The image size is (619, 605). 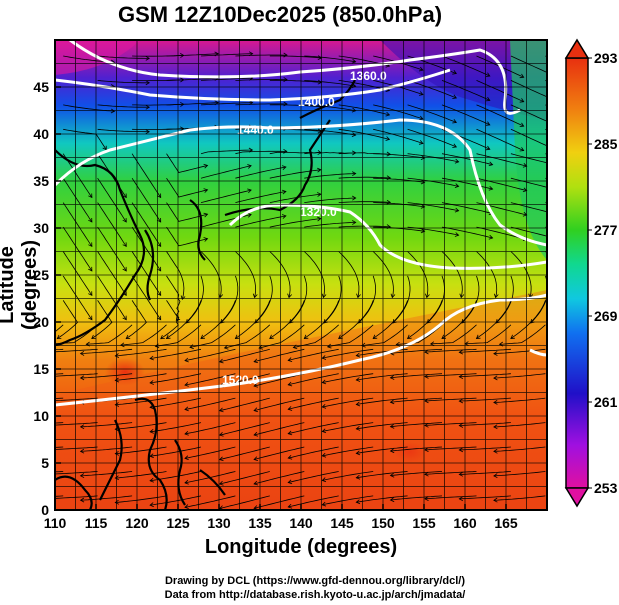 I want to click on x-tick-label: 125, so click(x=178, y=523).